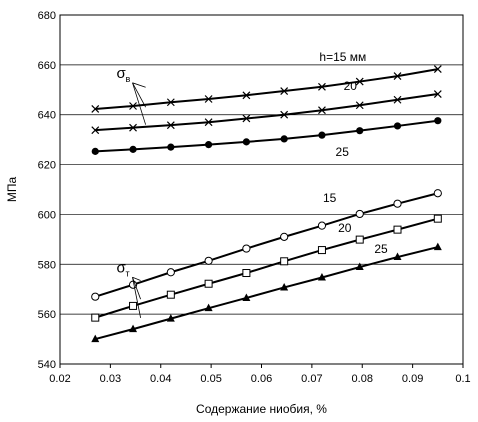  I want to click on x-tick-label: 0.1, so click(462, 379).